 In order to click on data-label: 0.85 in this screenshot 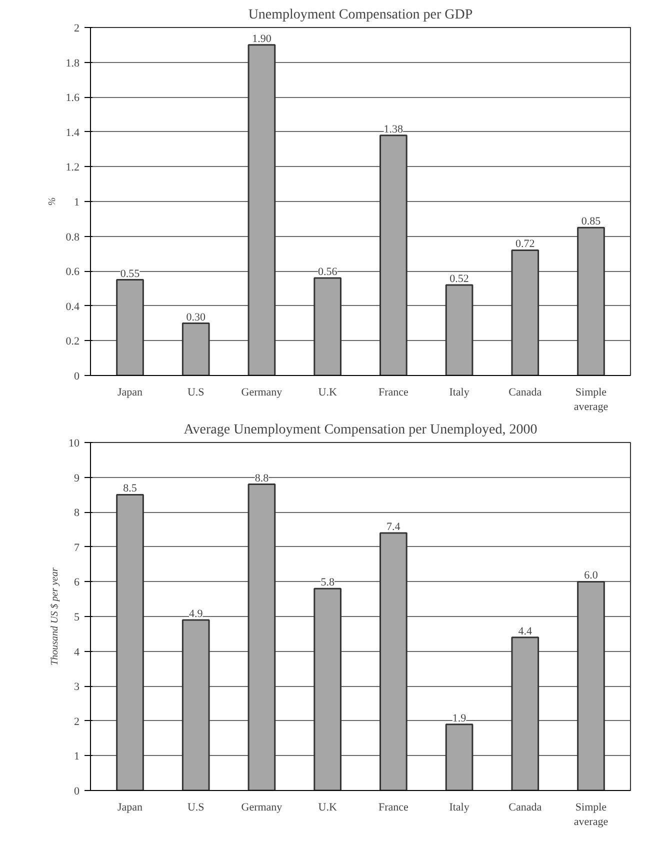, I will do `click(591, 222)`.